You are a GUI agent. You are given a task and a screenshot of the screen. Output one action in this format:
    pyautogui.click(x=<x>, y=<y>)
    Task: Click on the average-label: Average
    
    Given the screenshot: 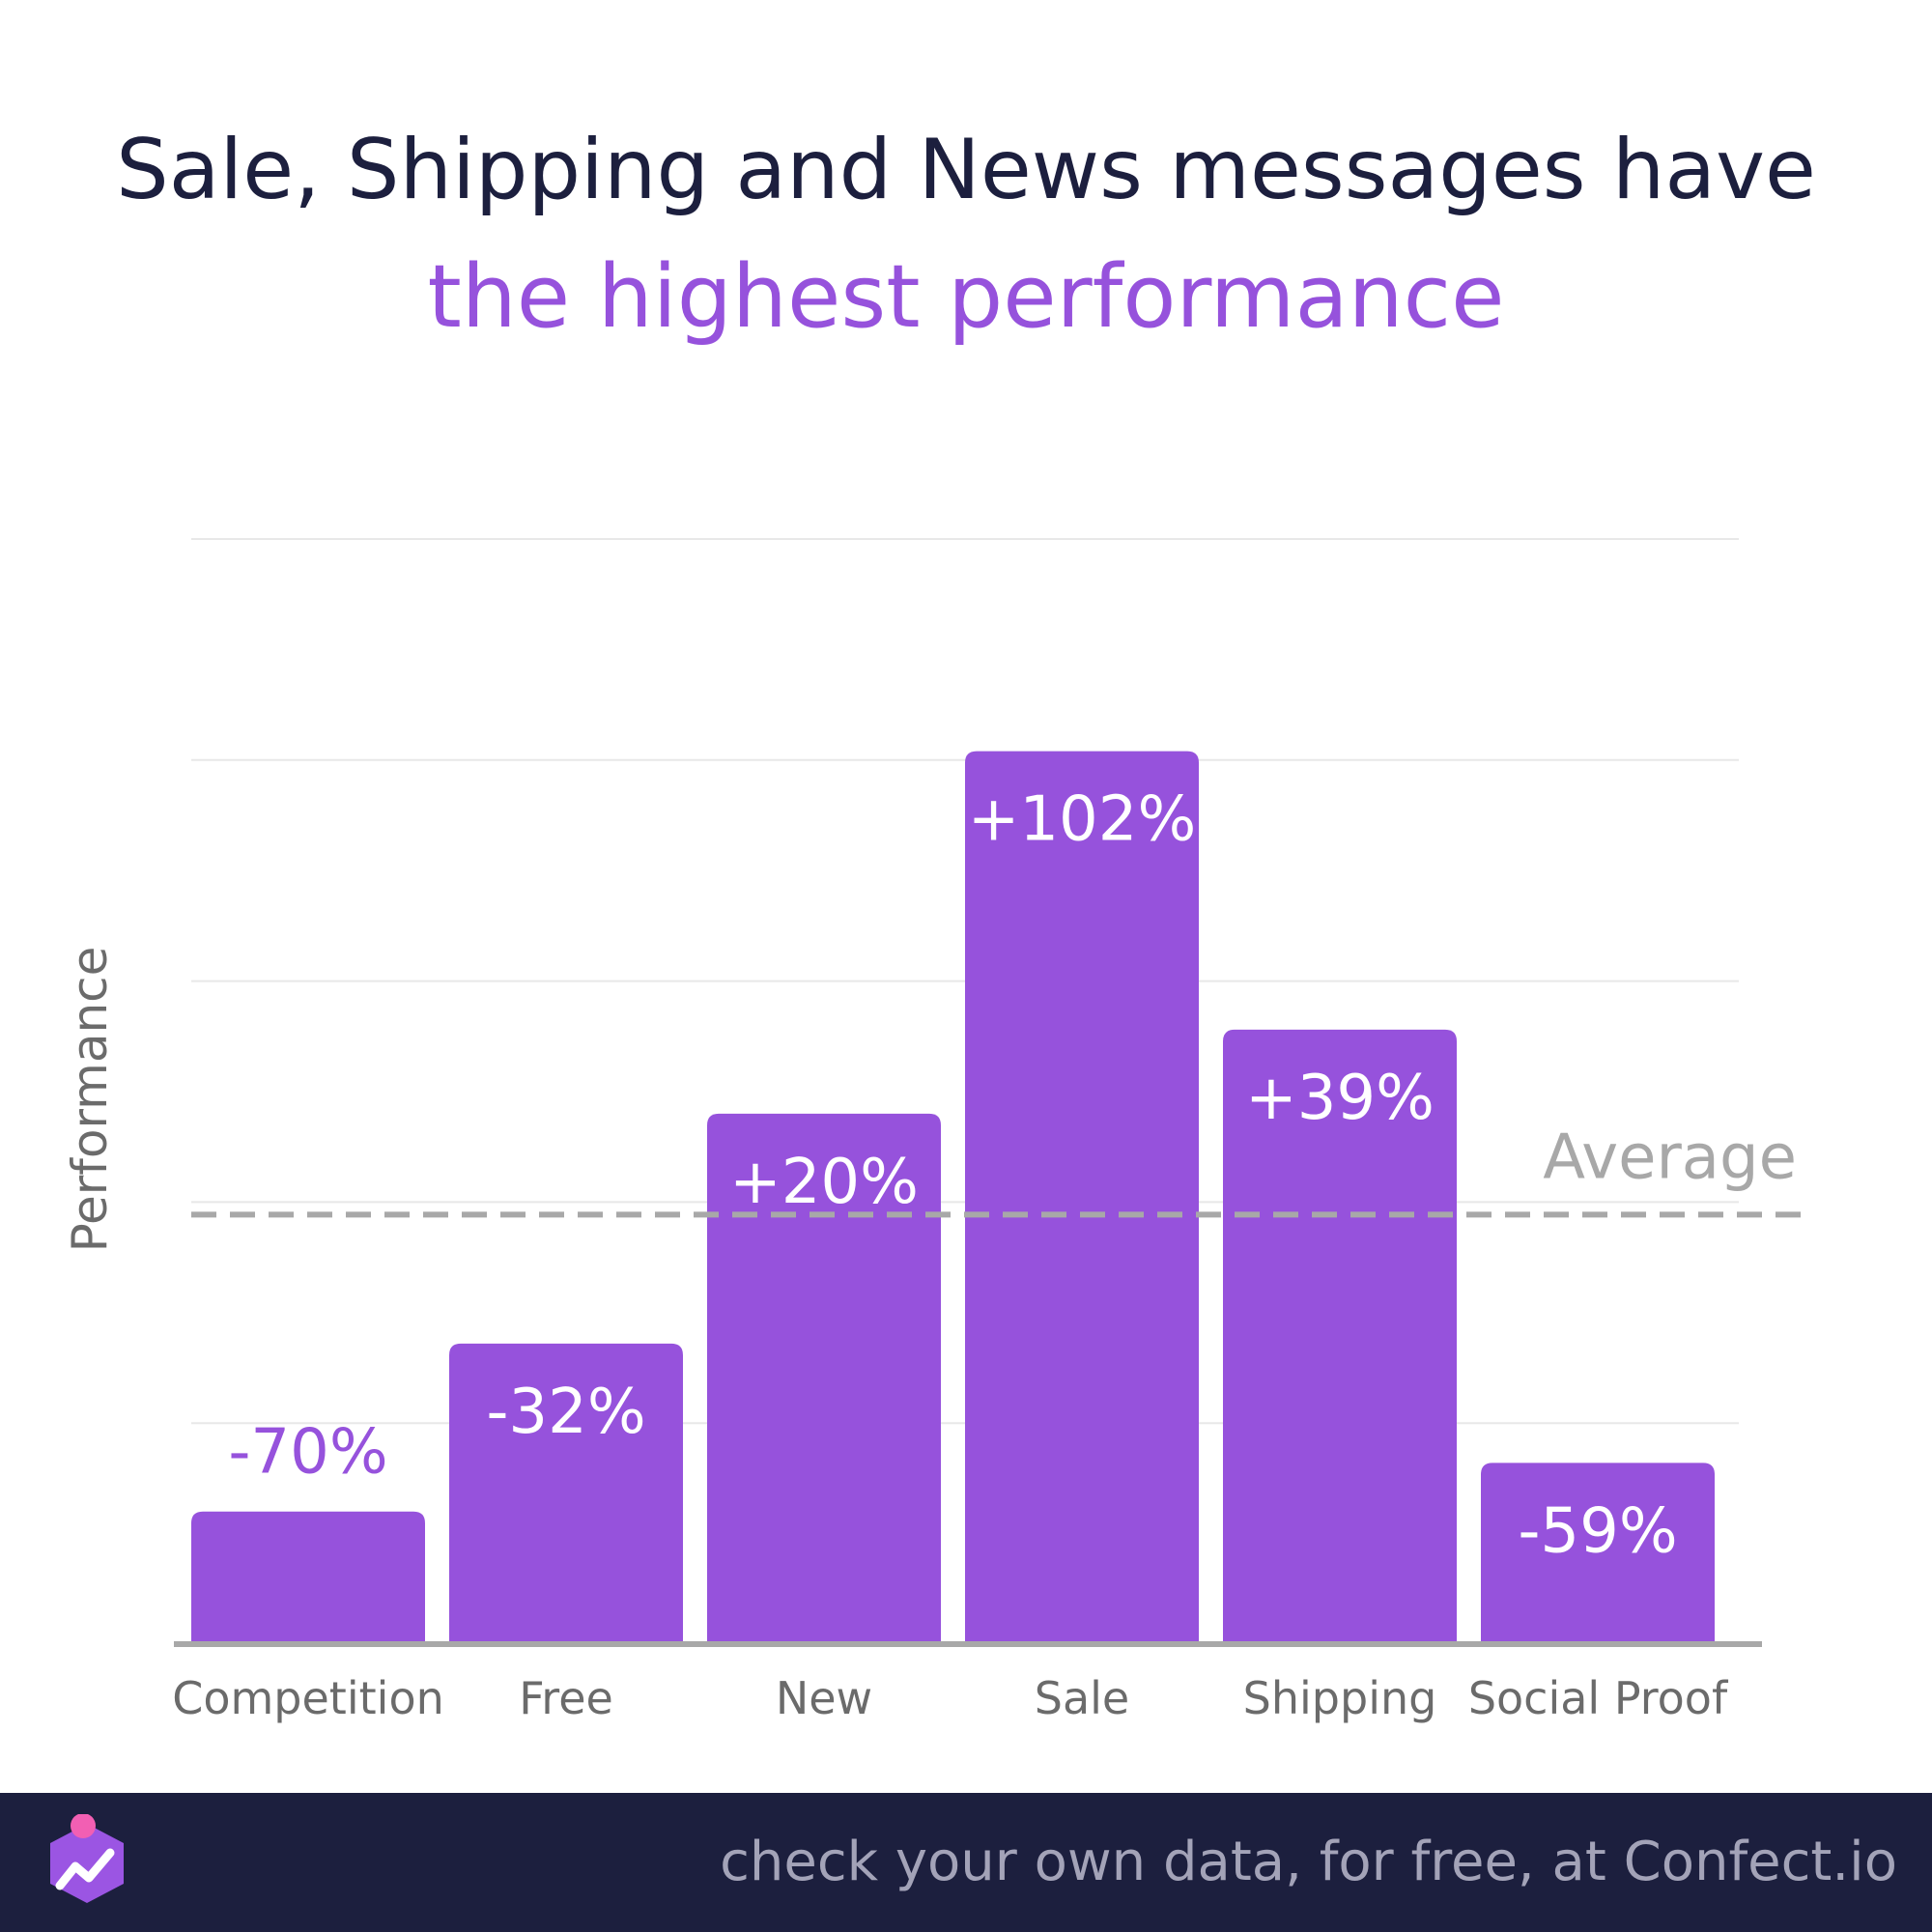 What is the action you would take?
    pyautogui.click(x=1670, y=1157)
    